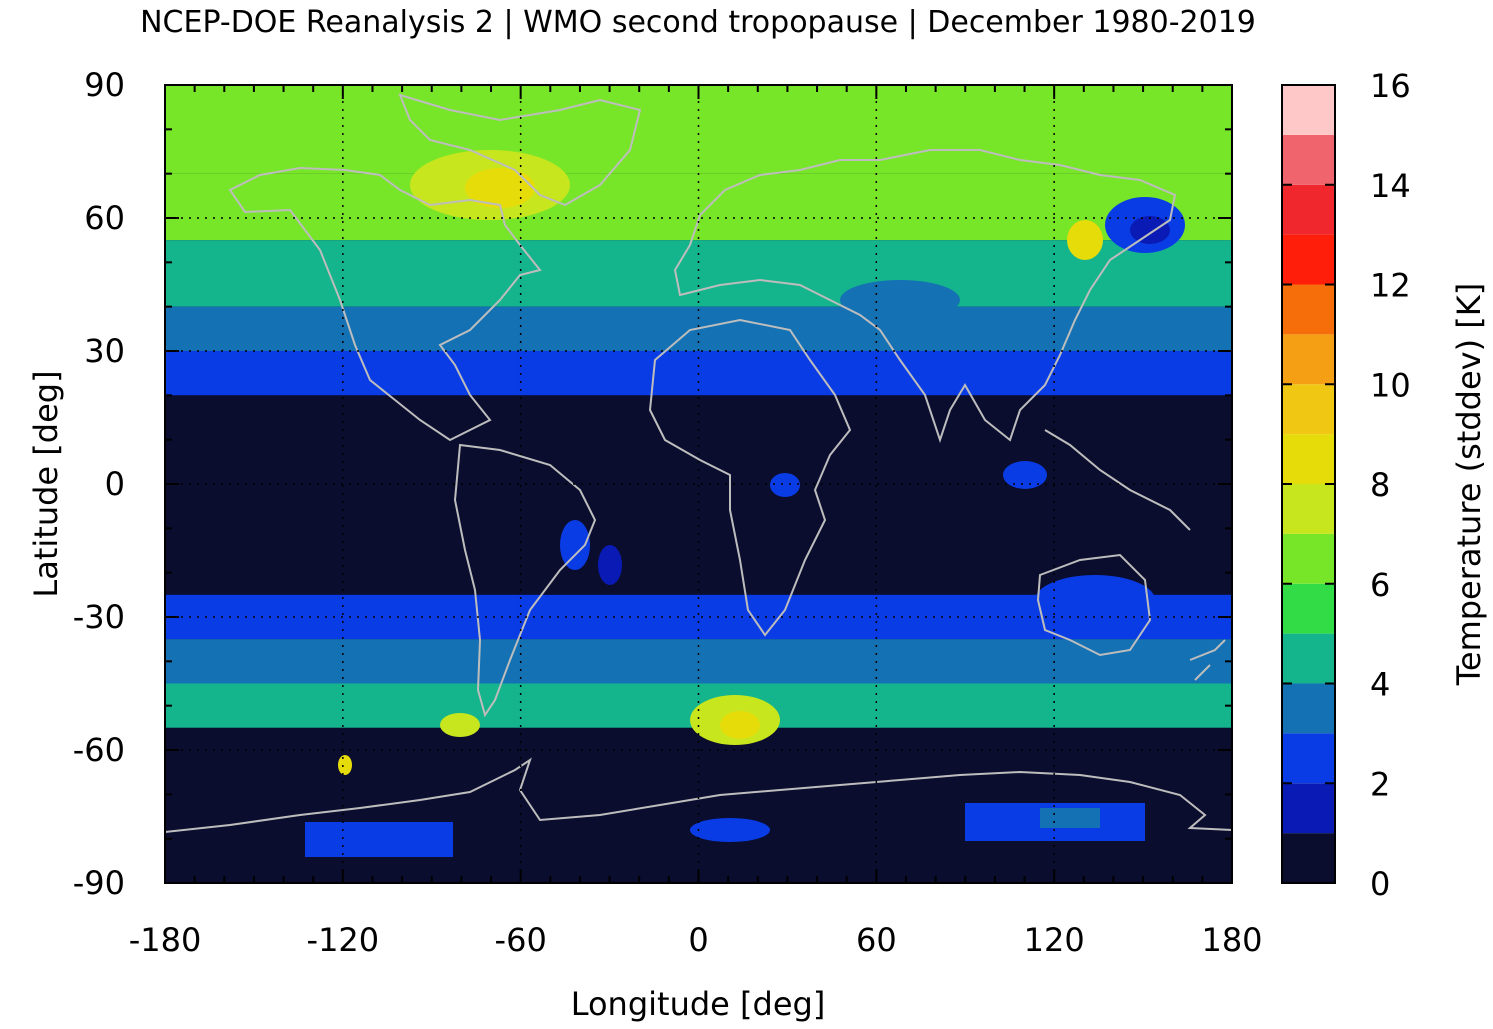 This screenshot has width=1493, height=1029. Describe the element at coordinates (876, 940) in the screenshot. I see `x-tick-label: 60` at that location.